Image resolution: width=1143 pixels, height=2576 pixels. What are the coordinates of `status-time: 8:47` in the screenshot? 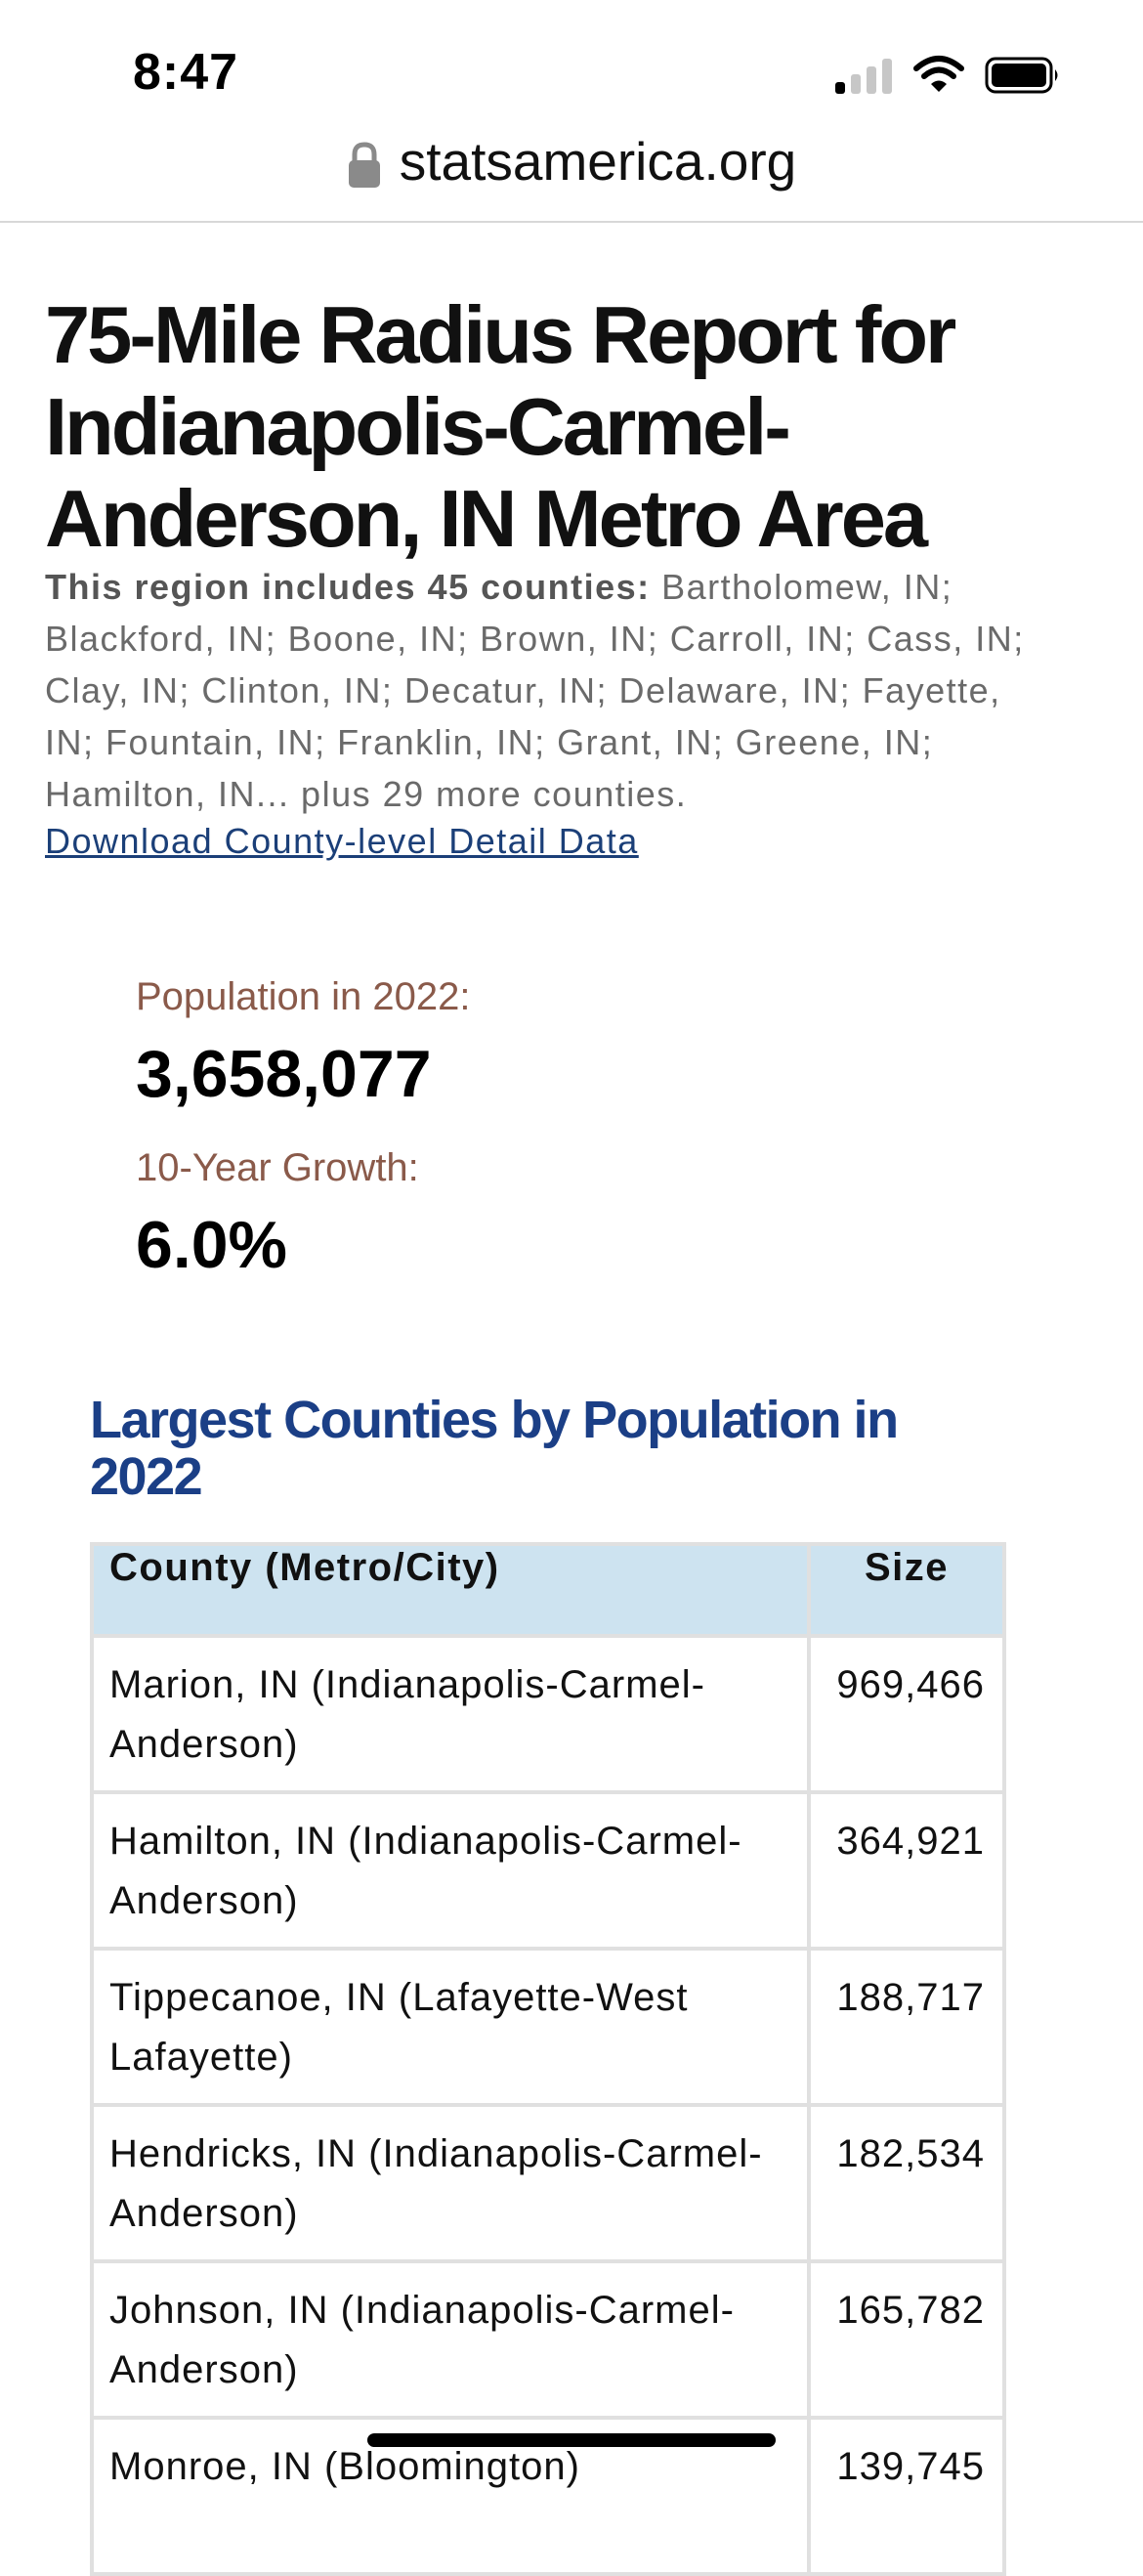 It's located at (186, 73).